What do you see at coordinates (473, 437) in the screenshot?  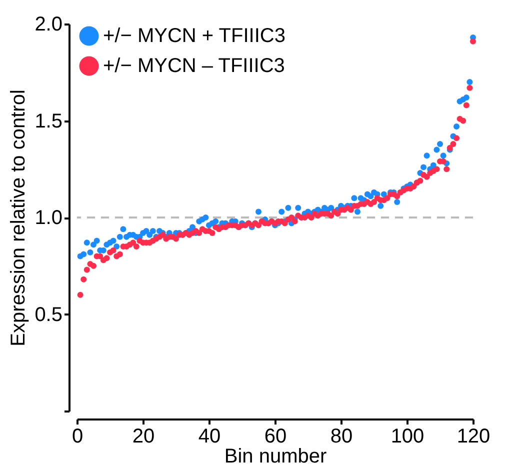 I see `x-tick-label: 120` at bounding box center [473, 437].